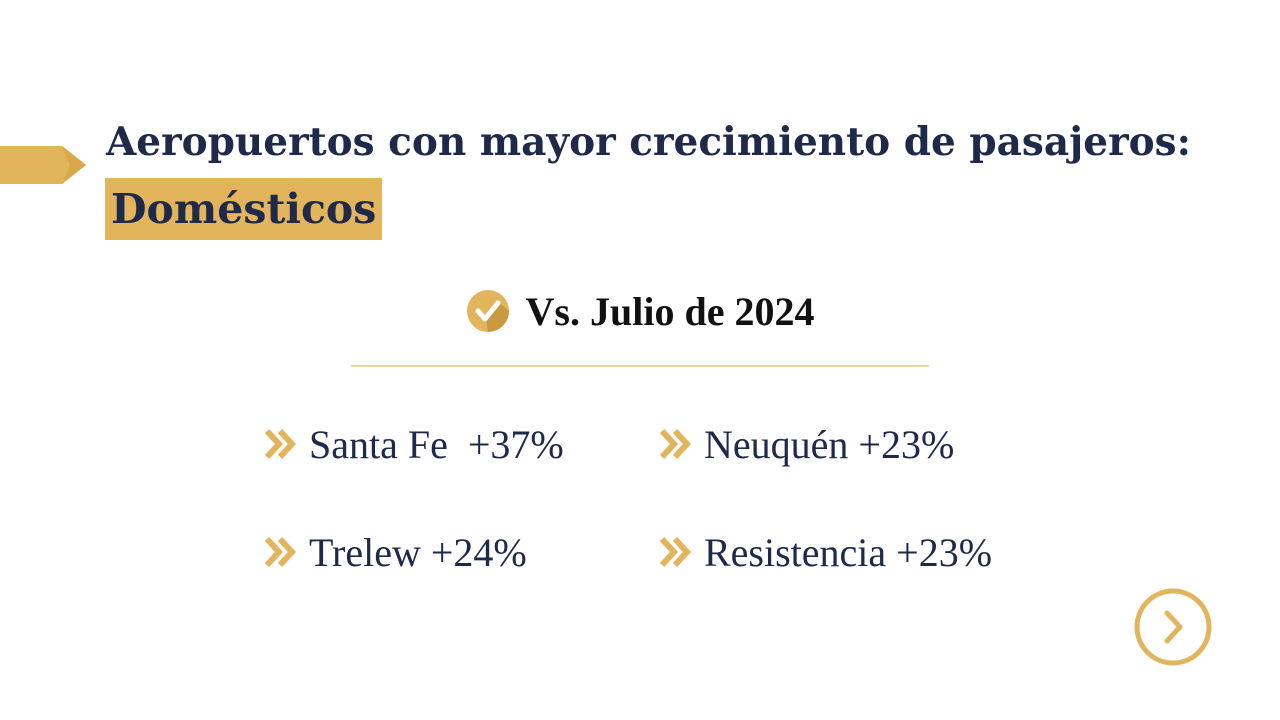 The width and height of the screenshot is (1280, 720). Describe the element at coordinates (487, 311) in the screenshot. I see `check-circle-icon` at that location.